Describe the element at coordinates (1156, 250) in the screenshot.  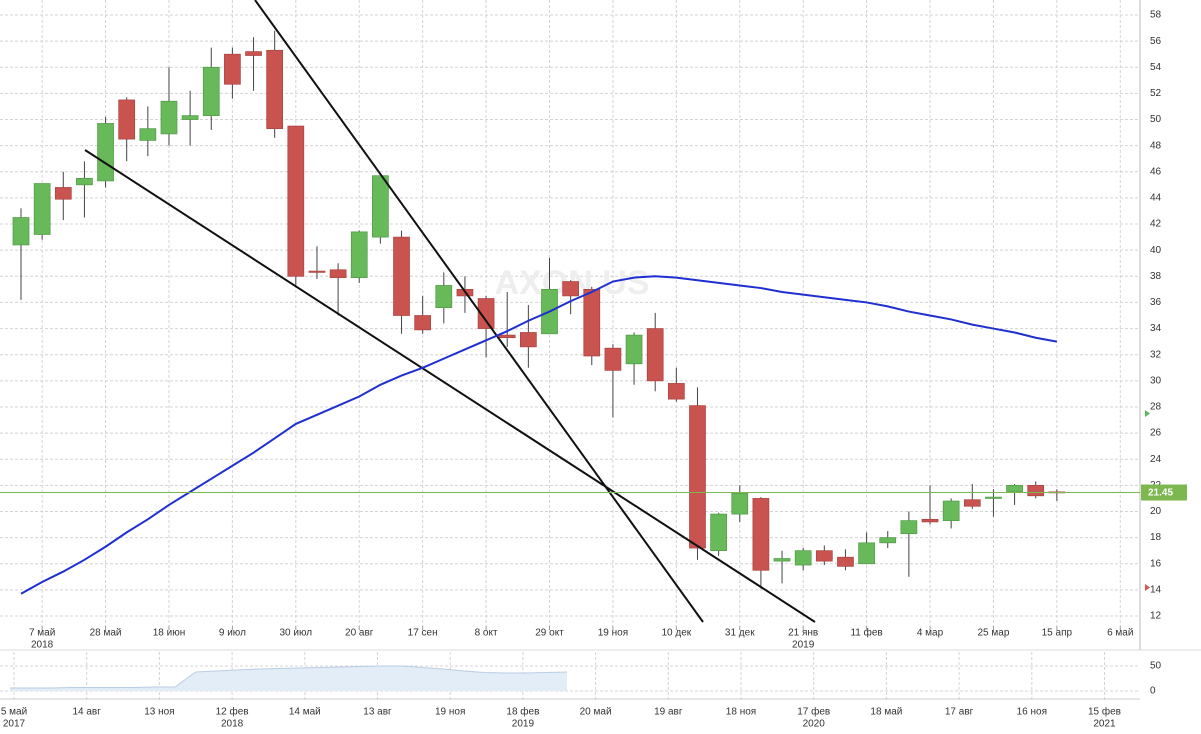
I see `y-tick-label: 40` at that location.